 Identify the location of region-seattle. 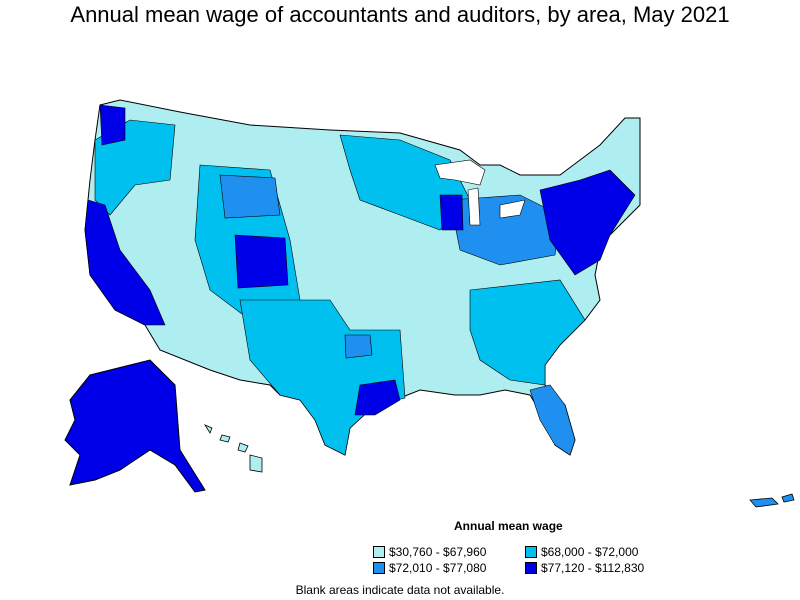
(112, 125).